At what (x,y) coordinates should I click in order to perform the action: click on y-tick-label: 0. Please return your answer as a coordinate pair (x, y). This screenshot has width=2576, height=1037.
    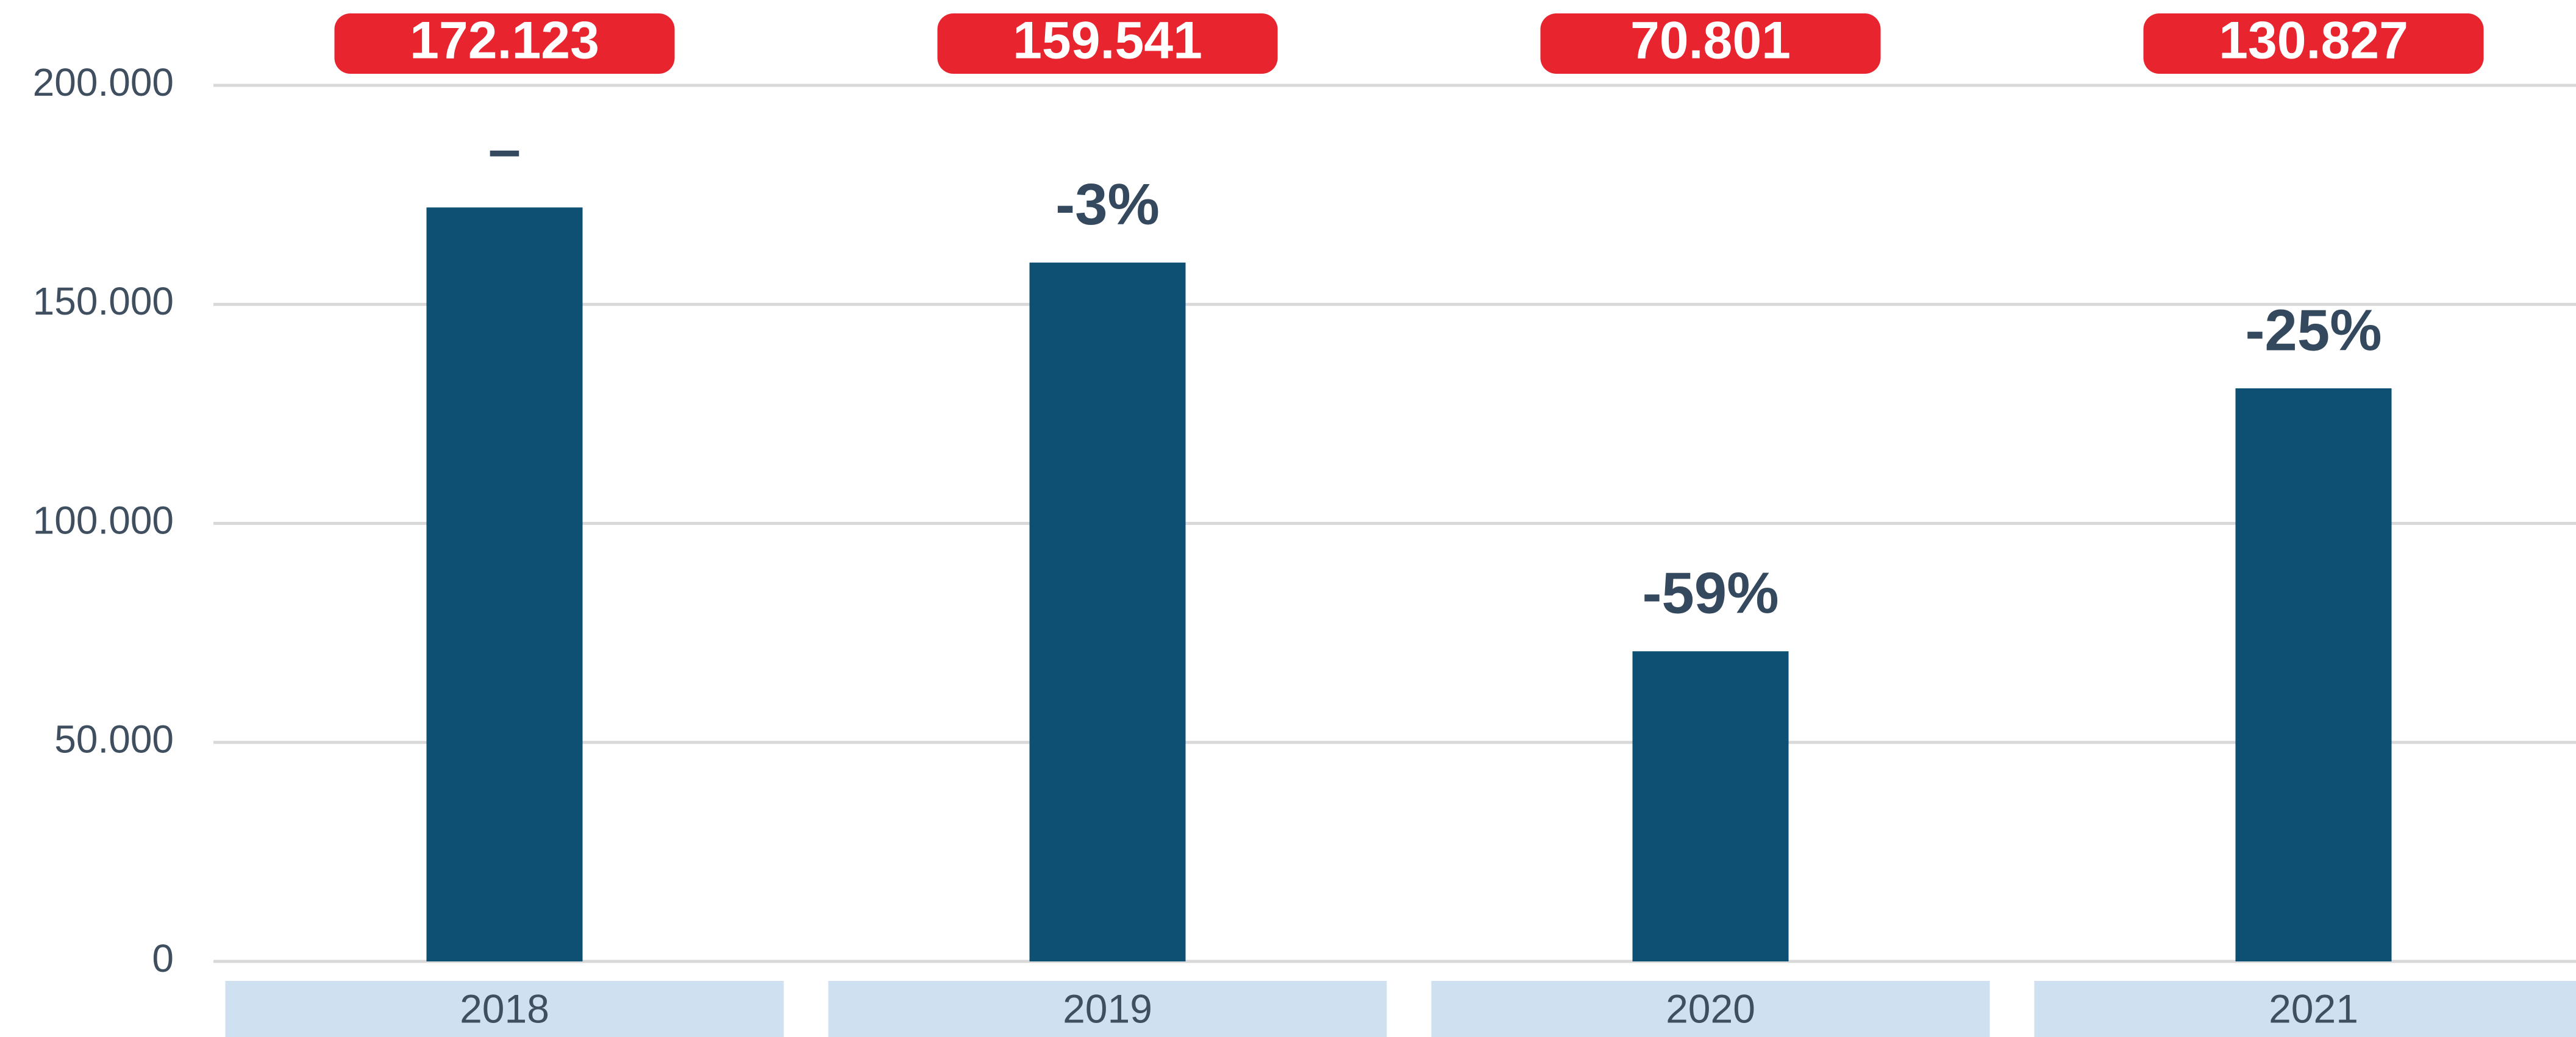
    Looking at the image, I should click on (163, 958).